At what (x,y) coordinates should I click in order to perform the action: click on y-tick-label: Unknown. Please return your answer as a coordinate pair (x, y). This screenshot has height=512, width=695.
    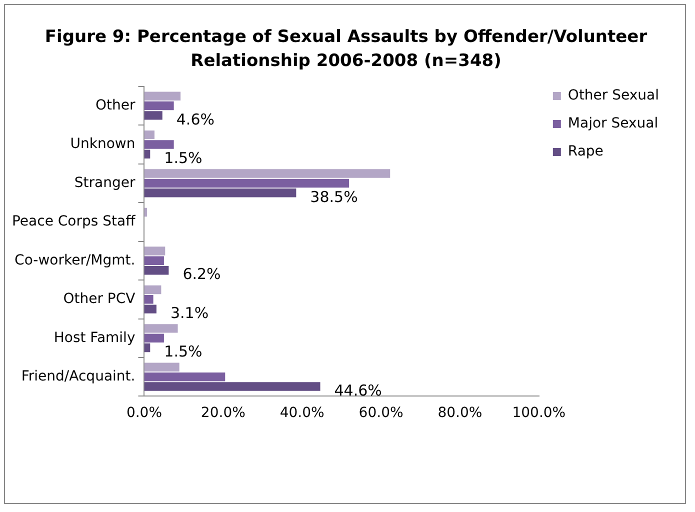
    Looking at the image, I should click on (103, 144).